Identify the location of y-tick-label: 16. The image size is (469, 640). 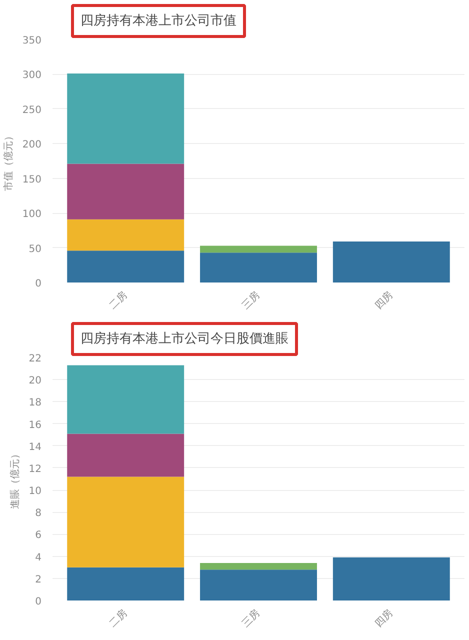
(35, 425).